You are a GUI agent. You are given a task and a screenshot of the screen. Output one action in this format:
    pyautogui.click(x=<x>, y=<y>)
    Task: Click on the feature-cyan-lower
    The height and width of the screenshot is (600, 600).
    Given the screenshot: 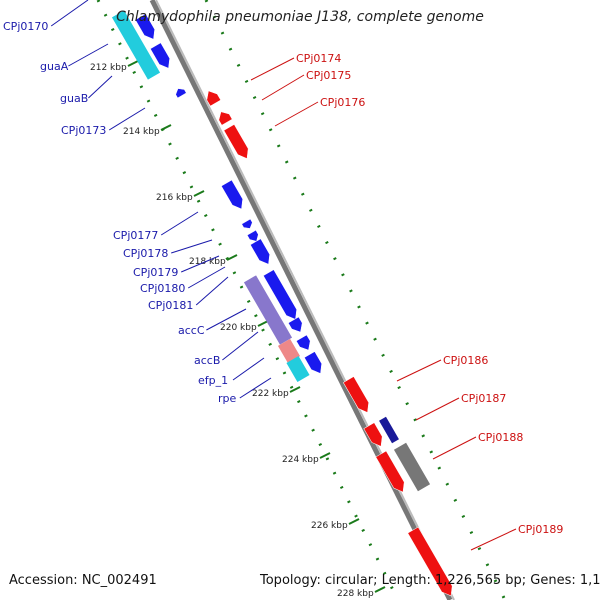 What is the action you would take?
    pyautogui.click(x=298, y=369)
    